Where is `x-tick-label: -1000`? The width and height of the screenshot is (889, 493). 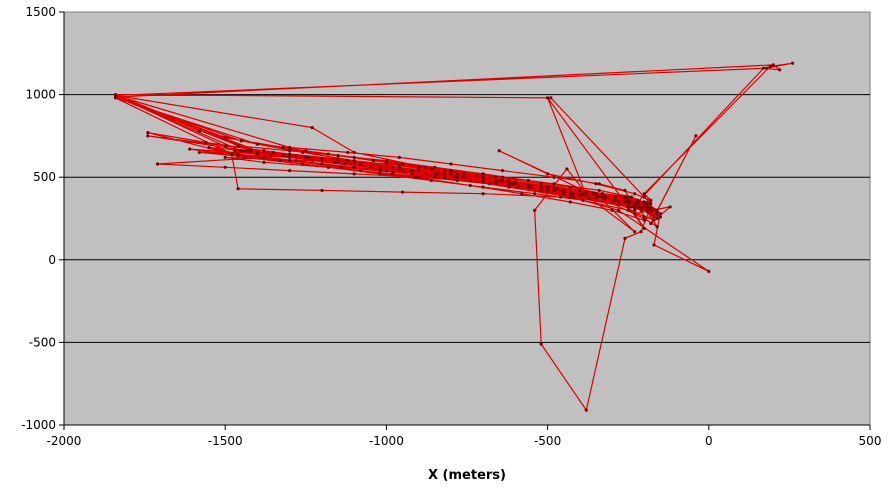 x-tick-label: -1000 is located at coordinates (386, 441).